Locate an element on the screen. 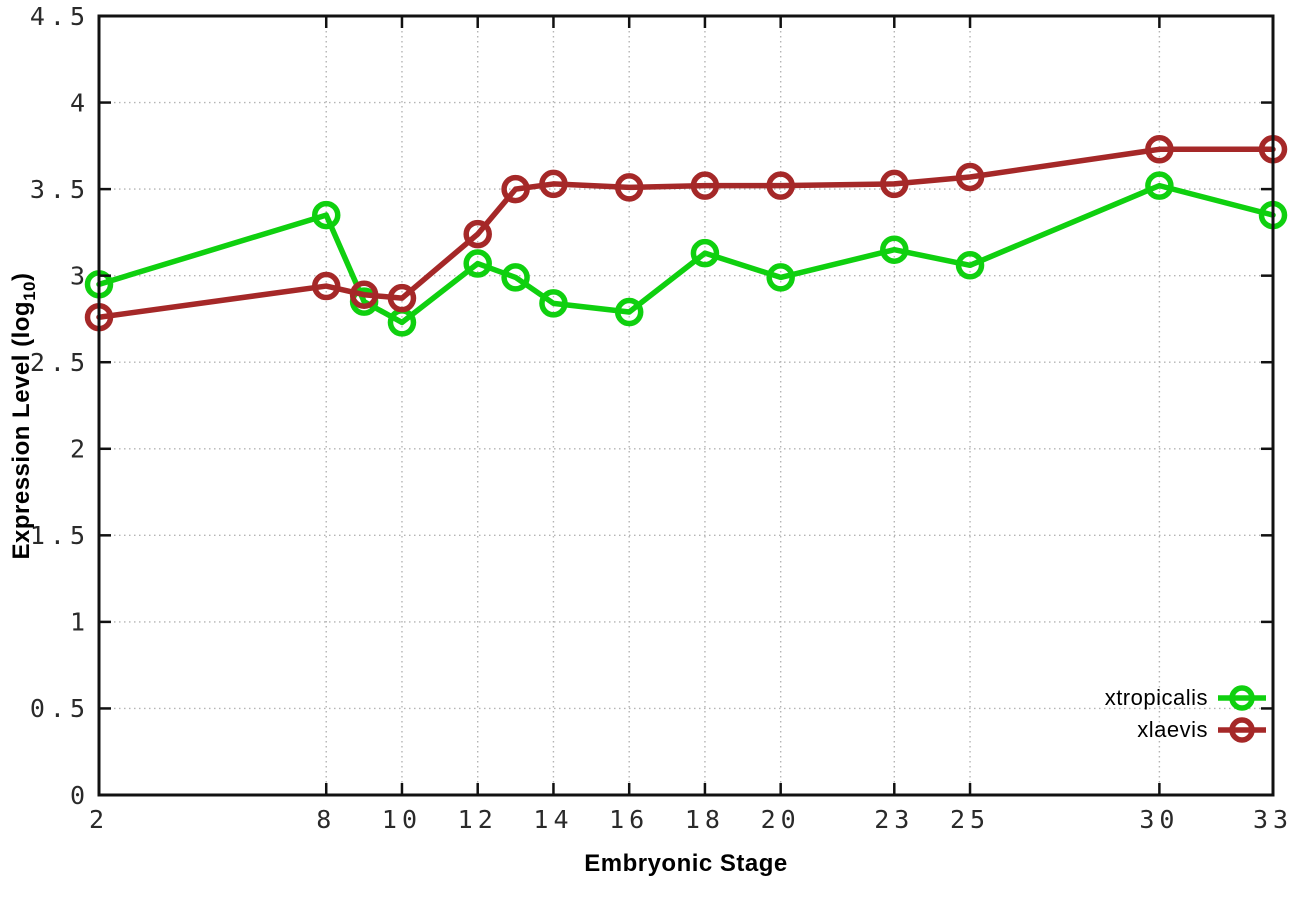  y-tick-label-0: 0 is located at coordinates (80, 795).